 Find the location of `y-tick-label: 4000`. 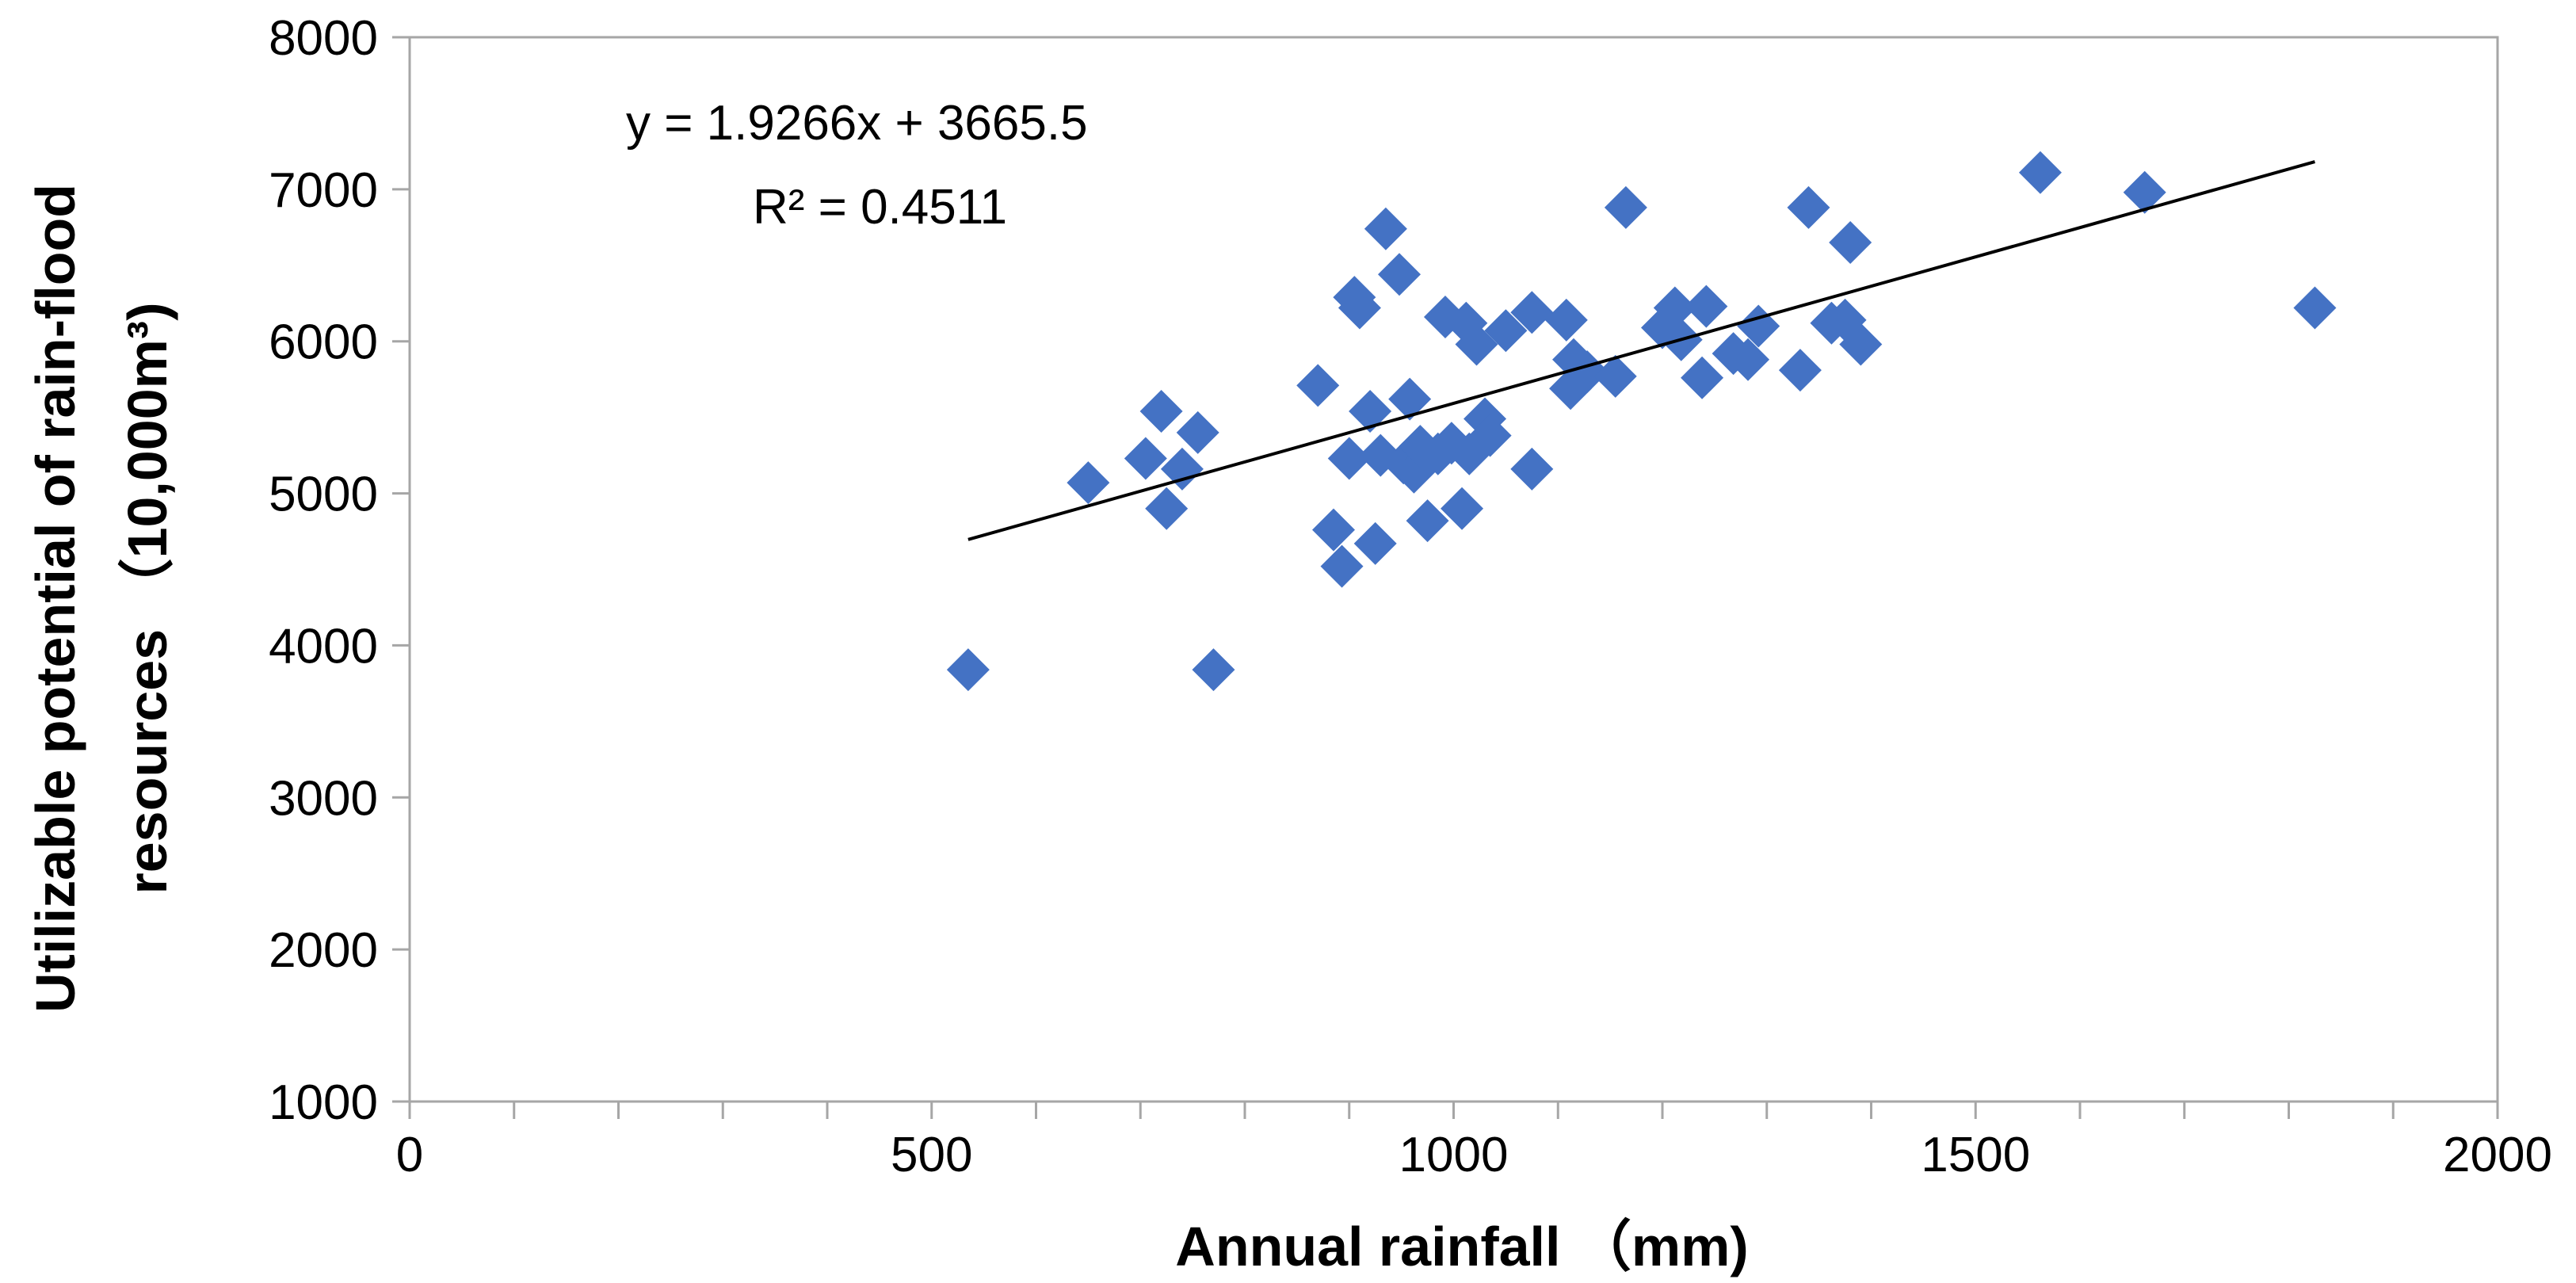

y-tick-label: 4000 is located at coordinates (323, 646).